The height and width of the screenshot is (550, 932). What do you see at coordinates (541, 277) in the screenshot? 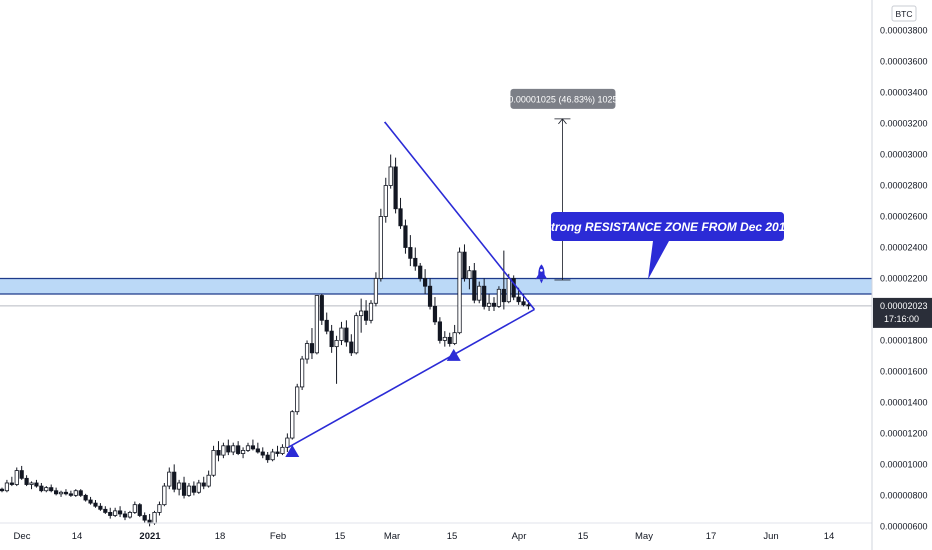
I see `rocket-fins` at bounding box center [541, 277].